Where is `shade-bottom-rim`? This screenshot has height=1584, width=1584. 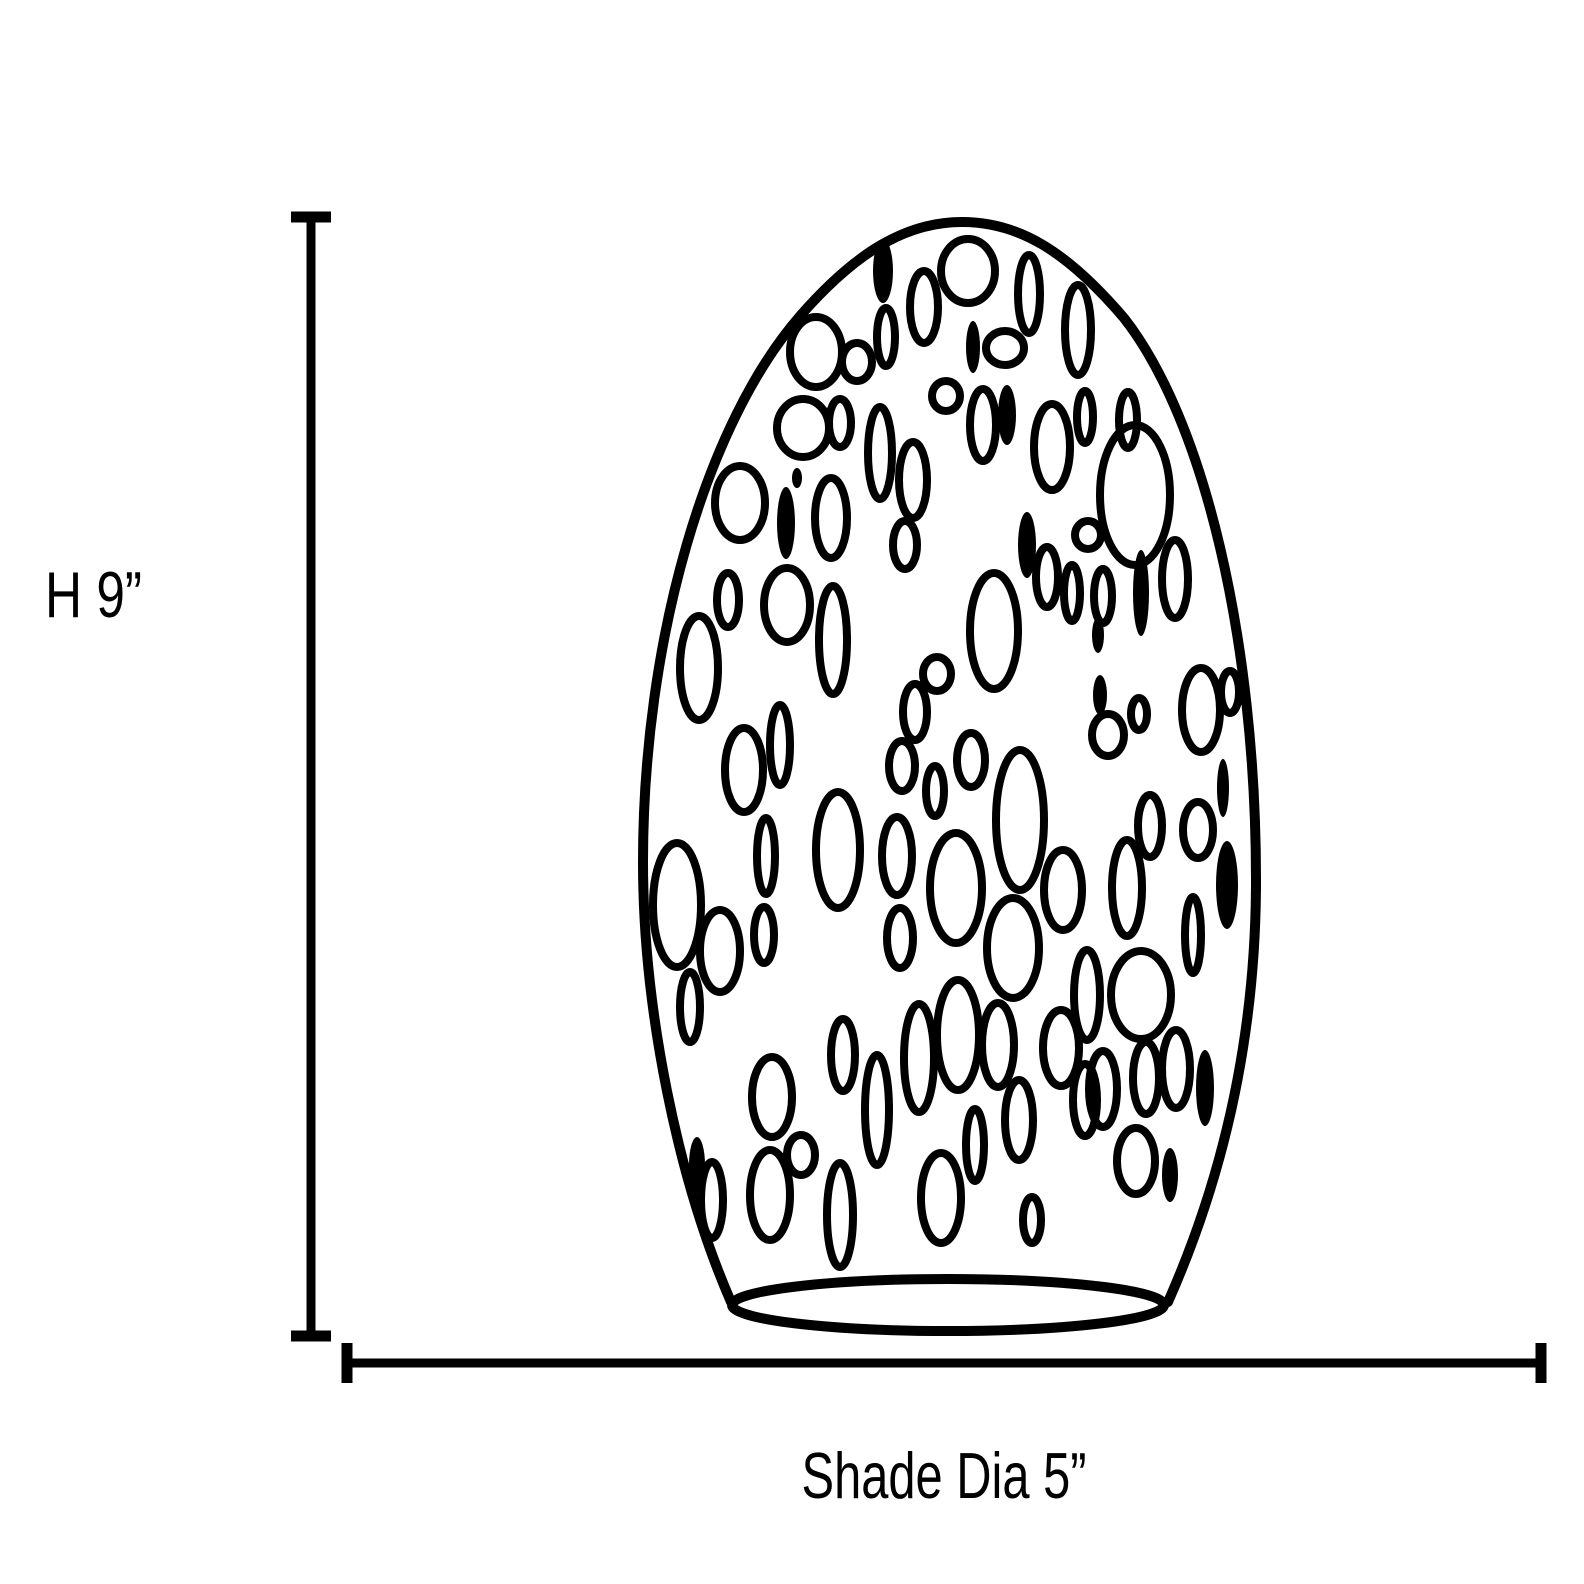 shade-bottom-rim is located at coordinates (948, 1305).